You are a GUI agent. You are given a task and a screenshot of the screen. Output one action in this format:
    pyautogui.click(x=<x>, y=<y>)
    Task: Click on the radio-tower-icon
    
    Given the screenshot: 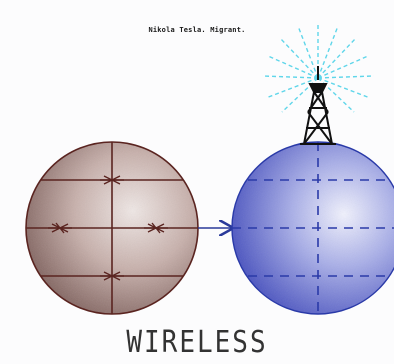 What is the action you would take?
    pyautogui.click(x=318, y=105)
    